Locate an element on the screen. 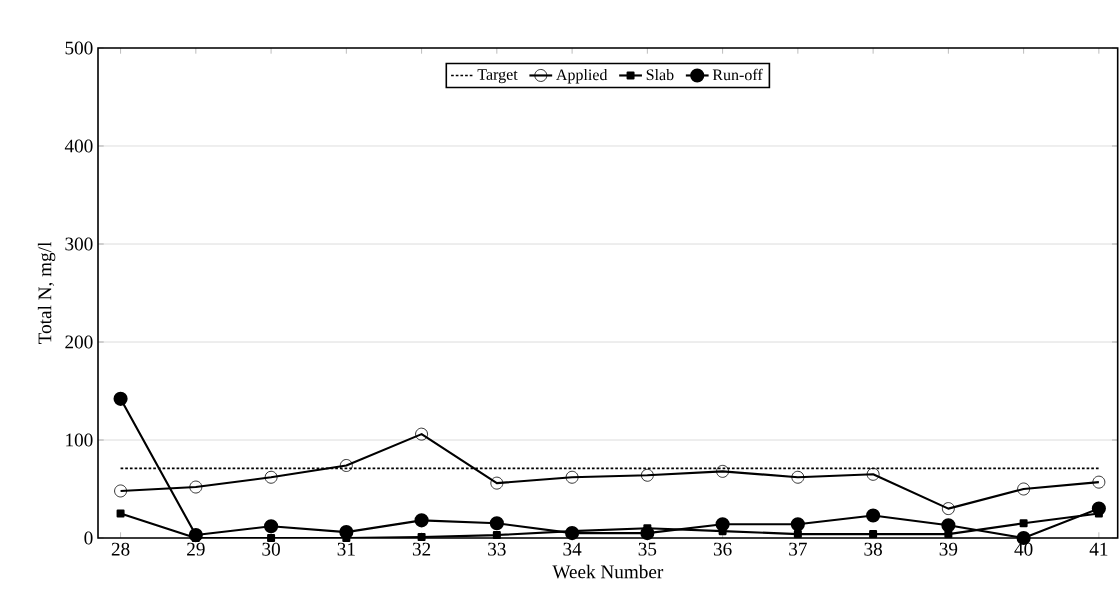  y-tick-label: 400 is located at coordinates (78, 146).